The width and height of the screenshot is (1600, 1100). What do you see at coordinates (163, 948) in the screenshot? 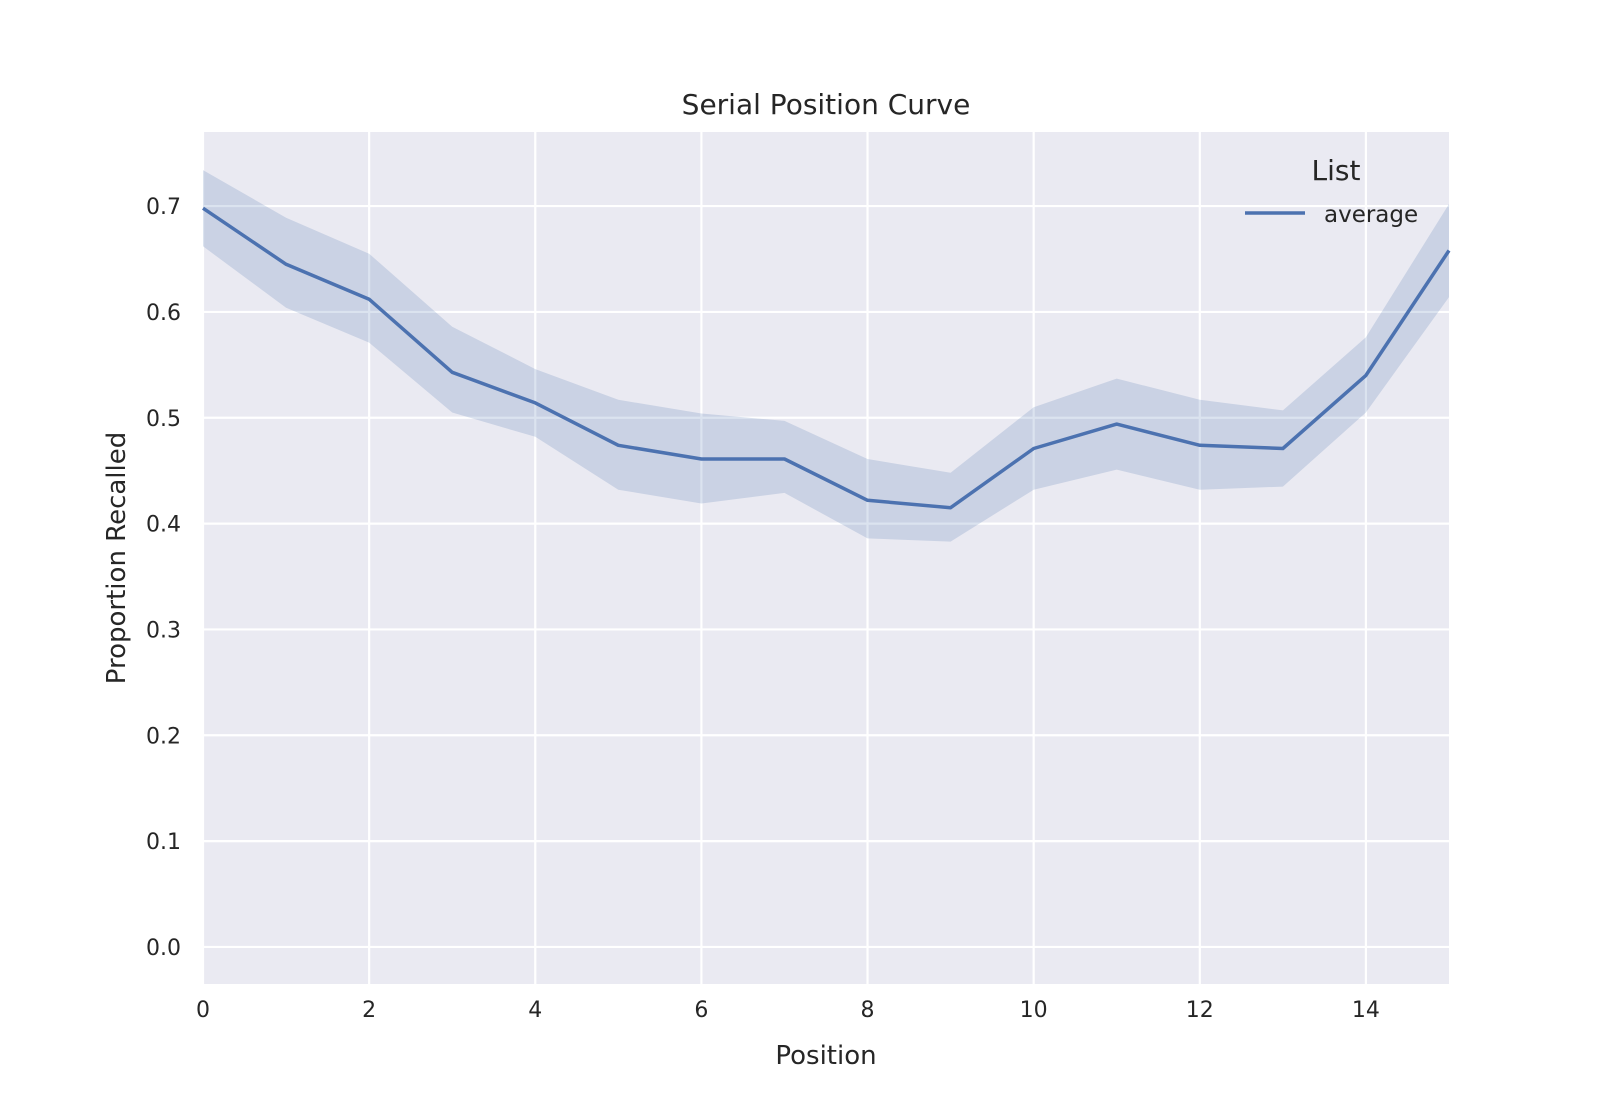
I see `y-tick-label: 0.0` at bounding box center [163, 948].